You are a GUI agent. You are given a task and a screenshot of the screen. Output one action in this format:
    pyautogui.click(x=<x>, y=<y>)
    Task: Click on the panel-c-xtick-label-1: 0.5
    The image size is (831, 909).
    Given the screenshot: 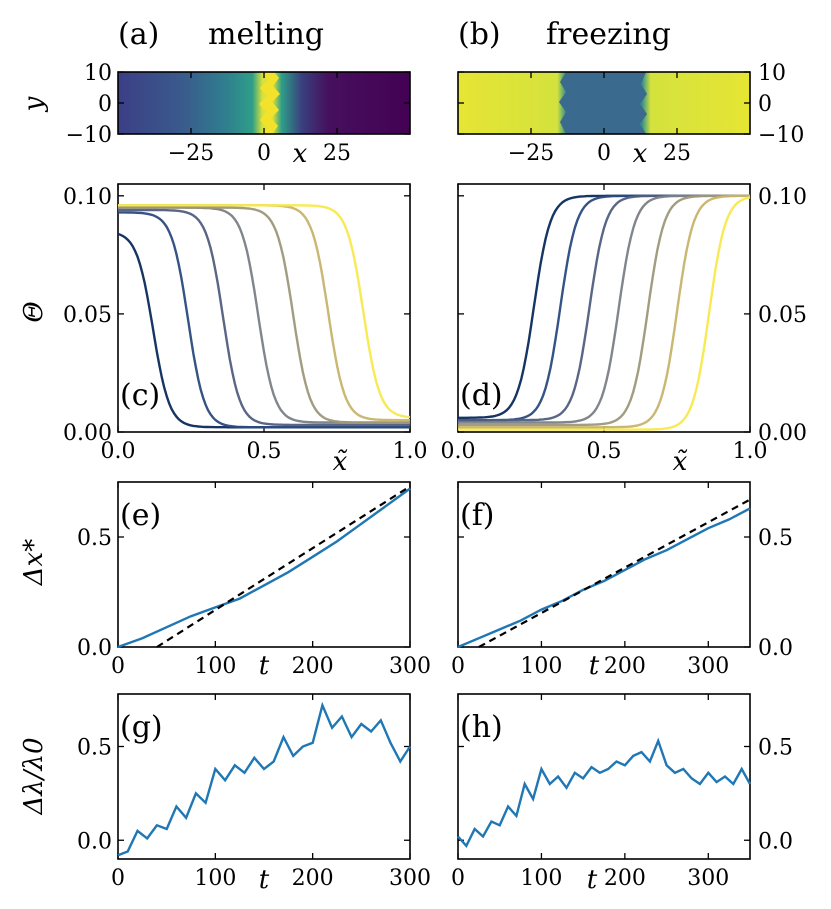 What is the action you would take?
    pyautogui.click(x=264, y=451)
    